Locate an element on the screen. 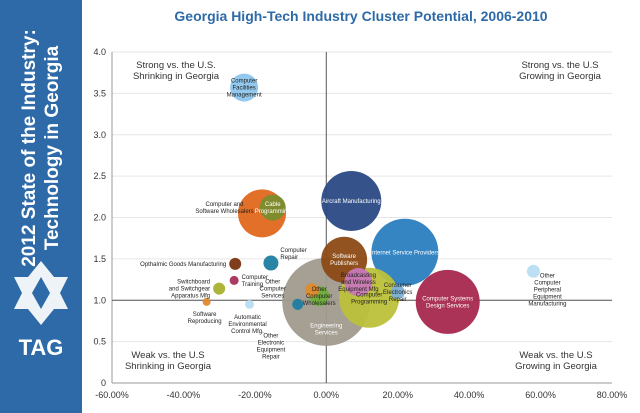  data-label: Broadcasting is located at coordinates (358, 276).